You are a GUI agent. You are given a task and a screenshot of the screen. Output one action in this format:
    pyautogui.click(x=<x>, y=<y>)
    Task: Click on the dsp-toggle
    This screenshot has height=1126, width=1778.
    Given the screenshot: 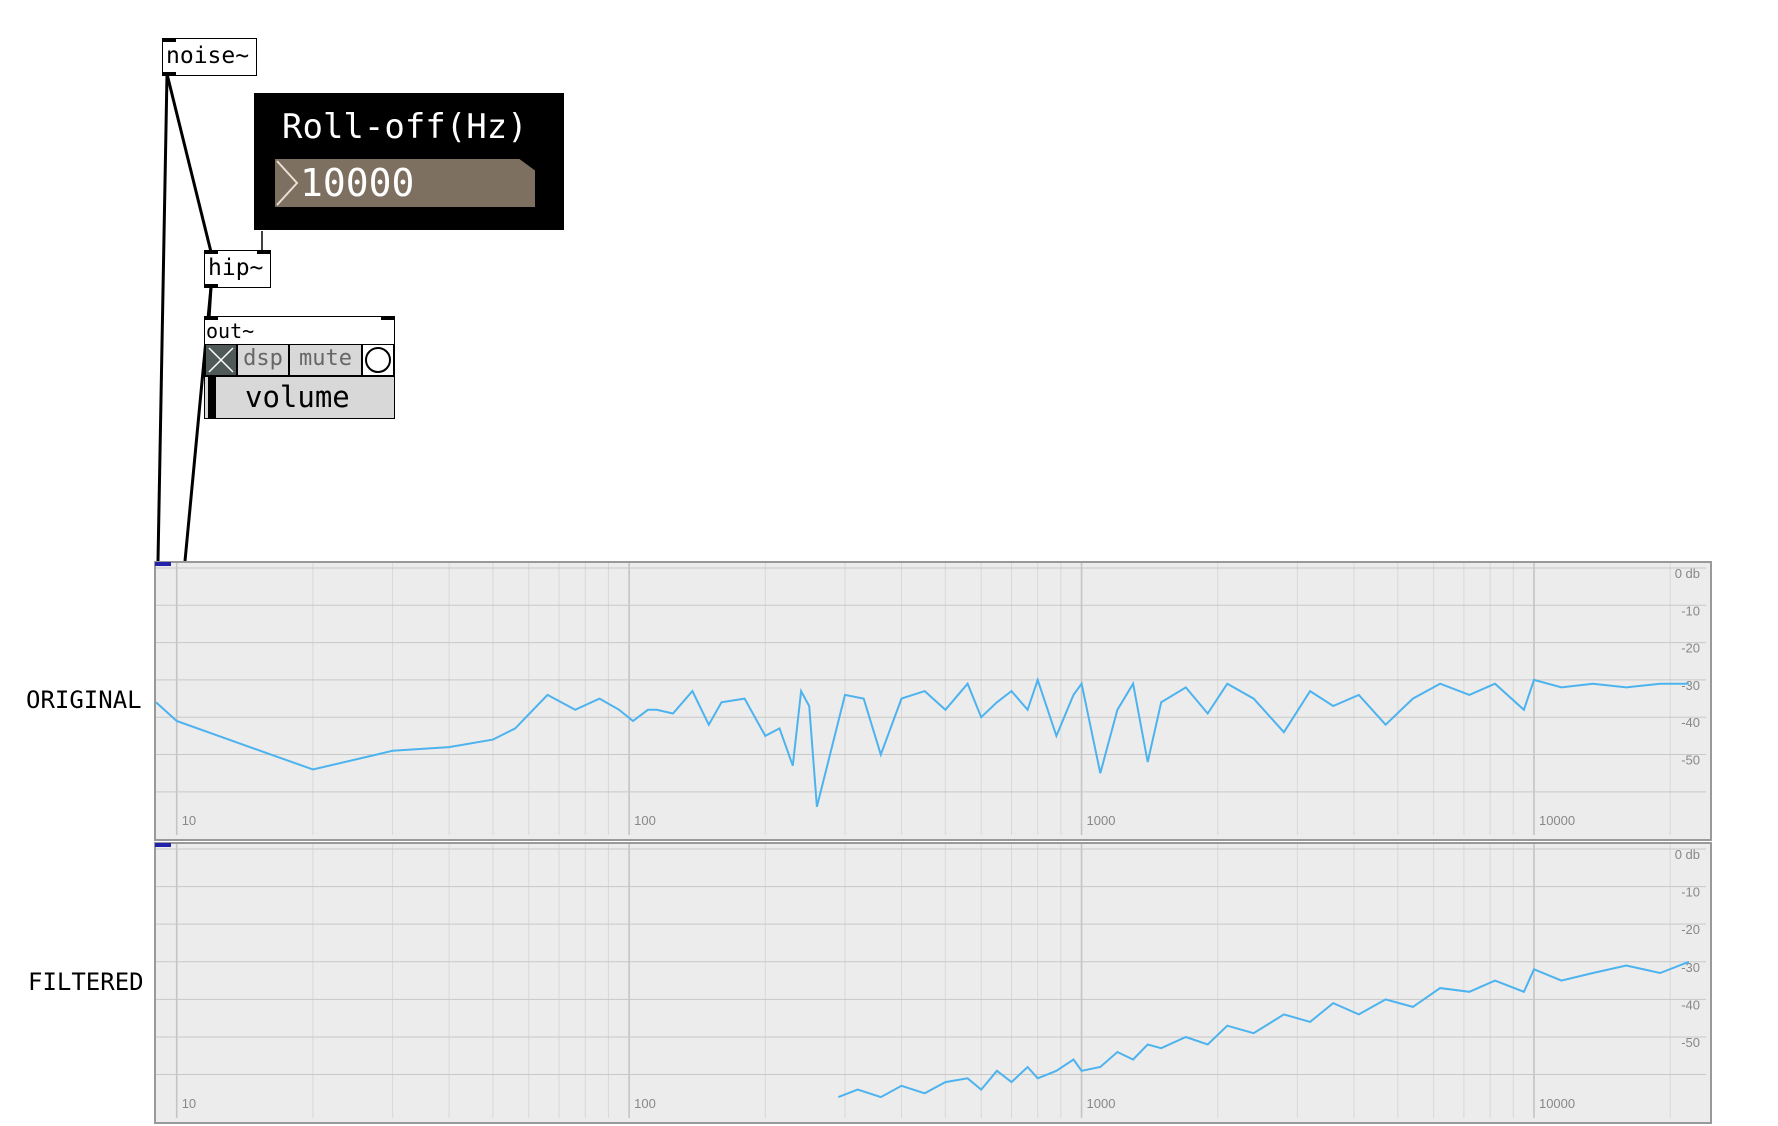 What is the action you would take?
    pyautogui.click(x=221, y=360)
    